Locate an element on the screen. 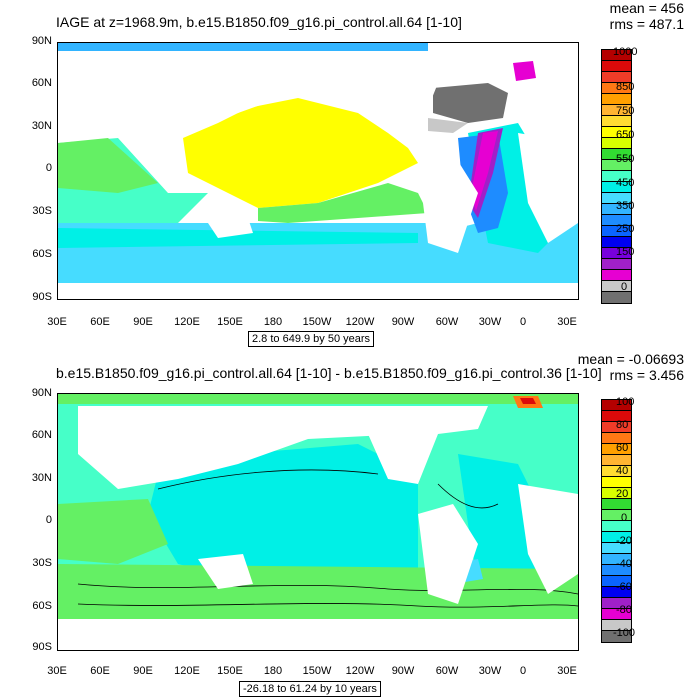 The width and height of the screenshot is (700, 700). top-colorbar-label: 550 is located at coordinates (625, 159).